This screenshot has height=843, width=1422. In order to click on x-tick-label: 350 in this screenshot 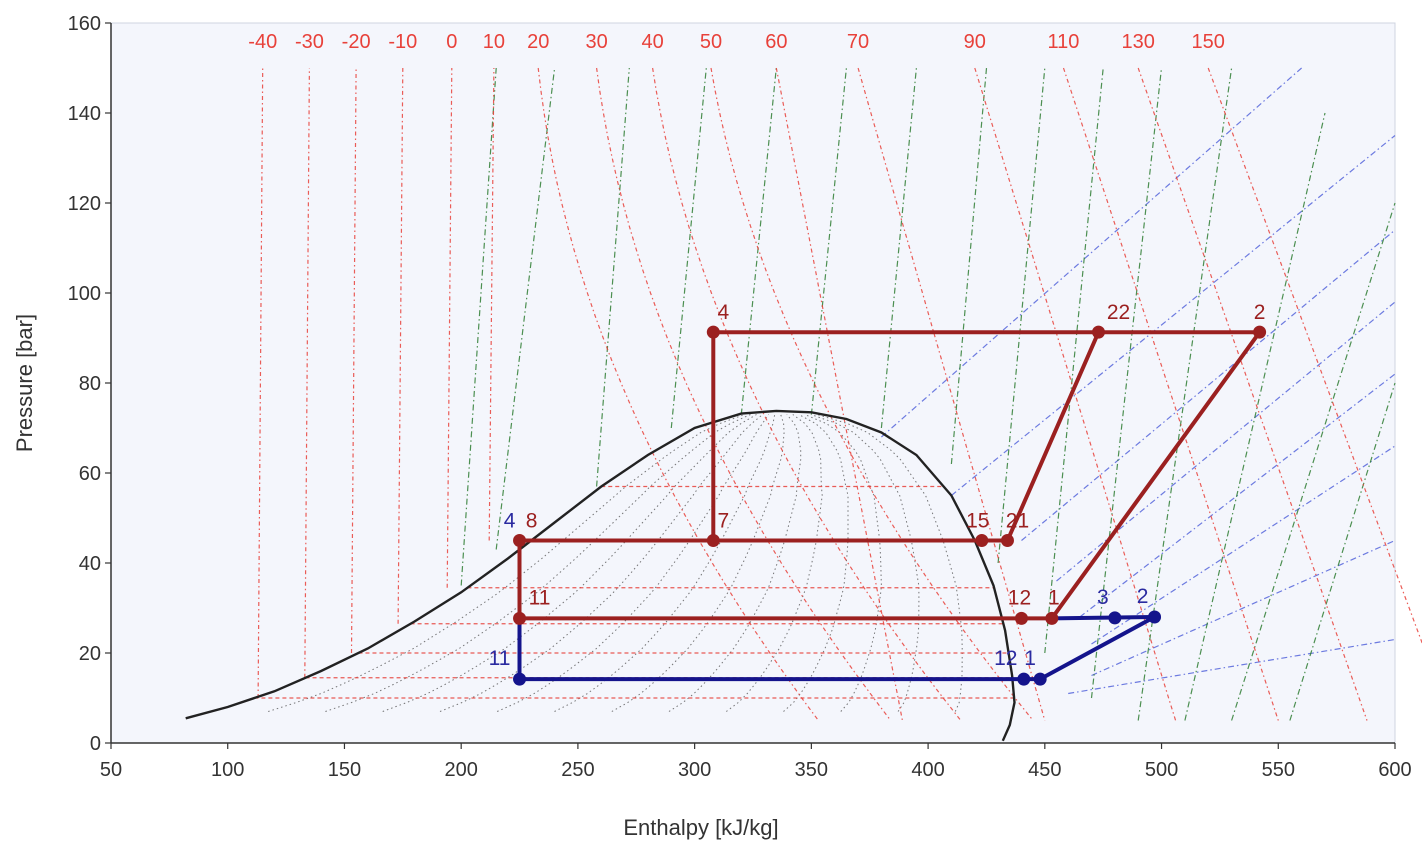, I will do `click(811, 770)`.